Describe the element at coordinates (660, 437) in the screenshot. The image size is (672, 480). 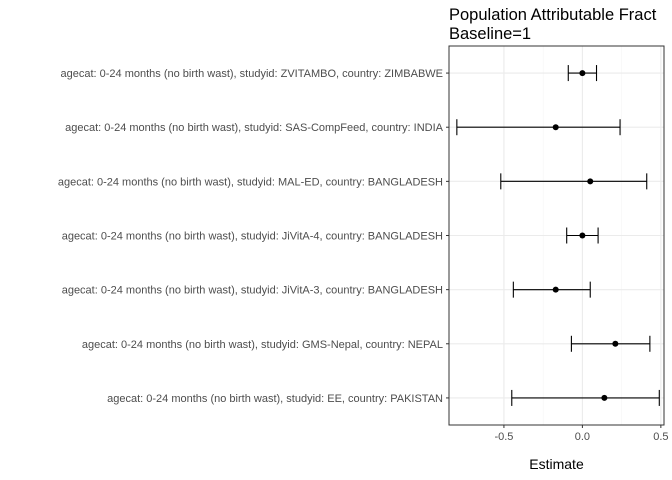
I see `x-tick-label: 0.5` at that location.